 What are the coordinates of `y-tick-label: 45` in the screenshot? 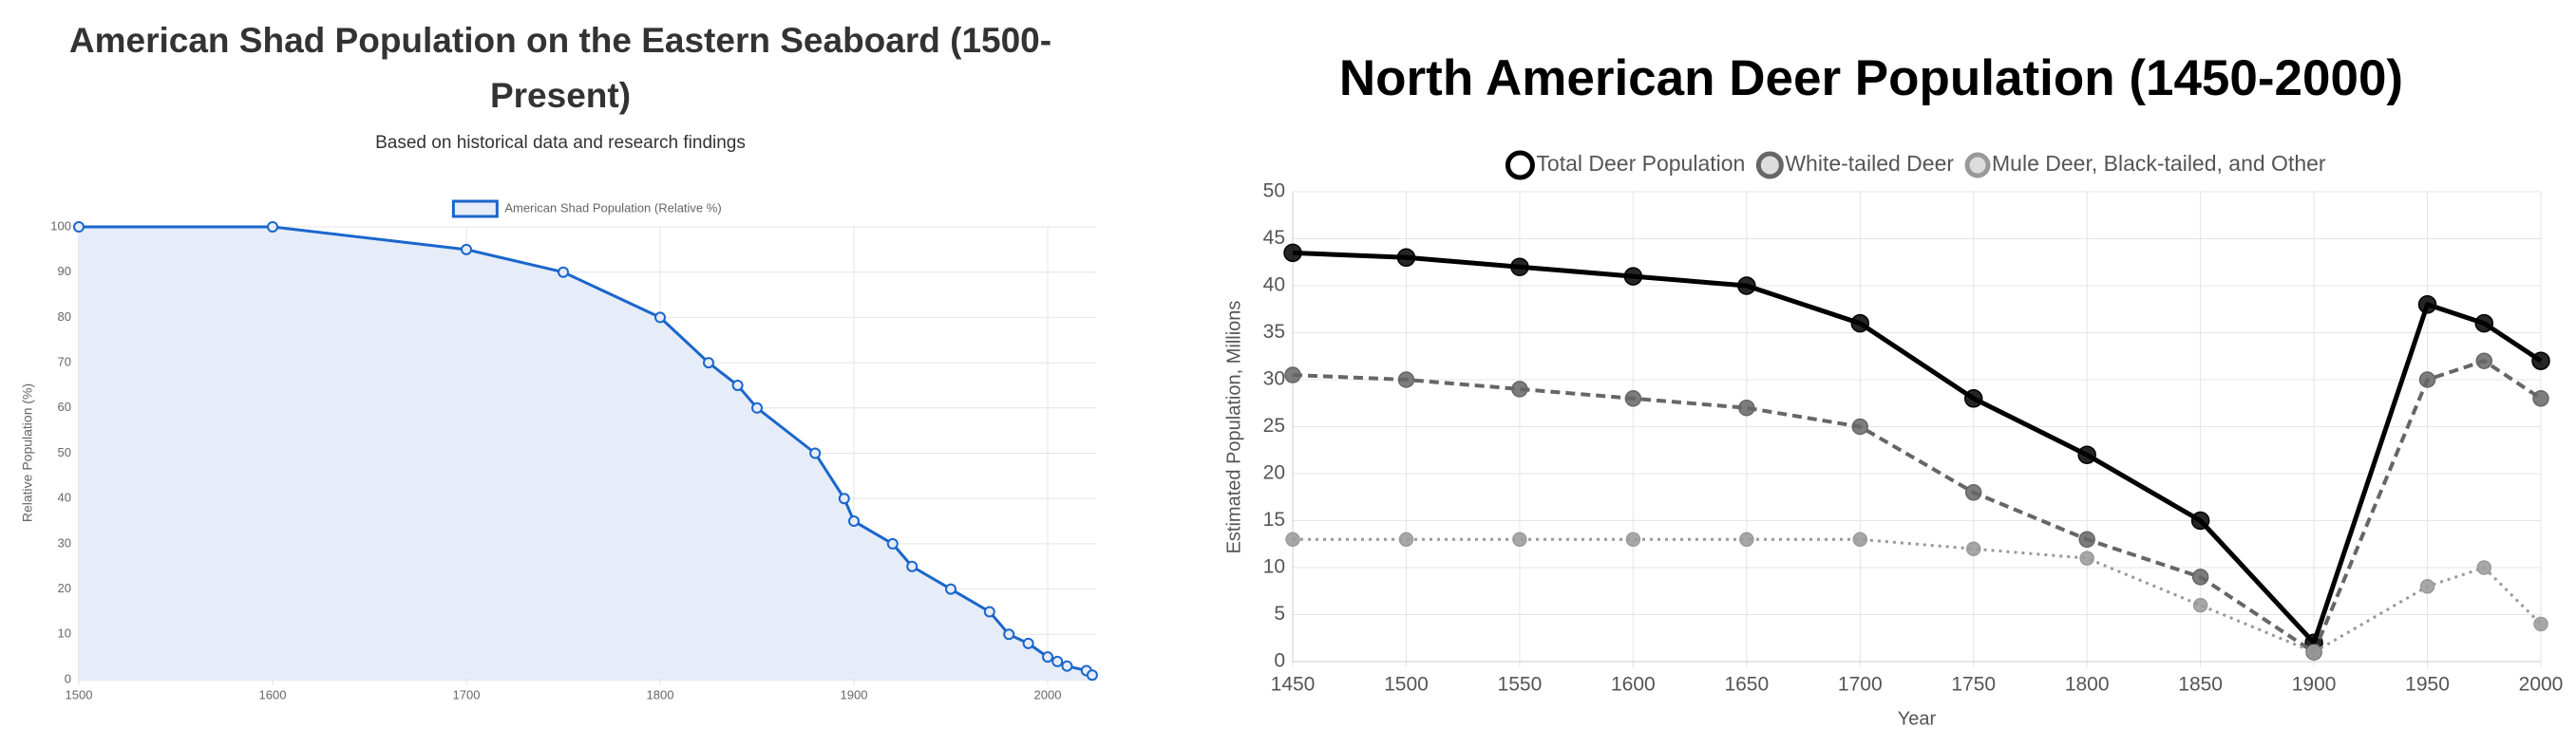 It's located at (1274, 238).